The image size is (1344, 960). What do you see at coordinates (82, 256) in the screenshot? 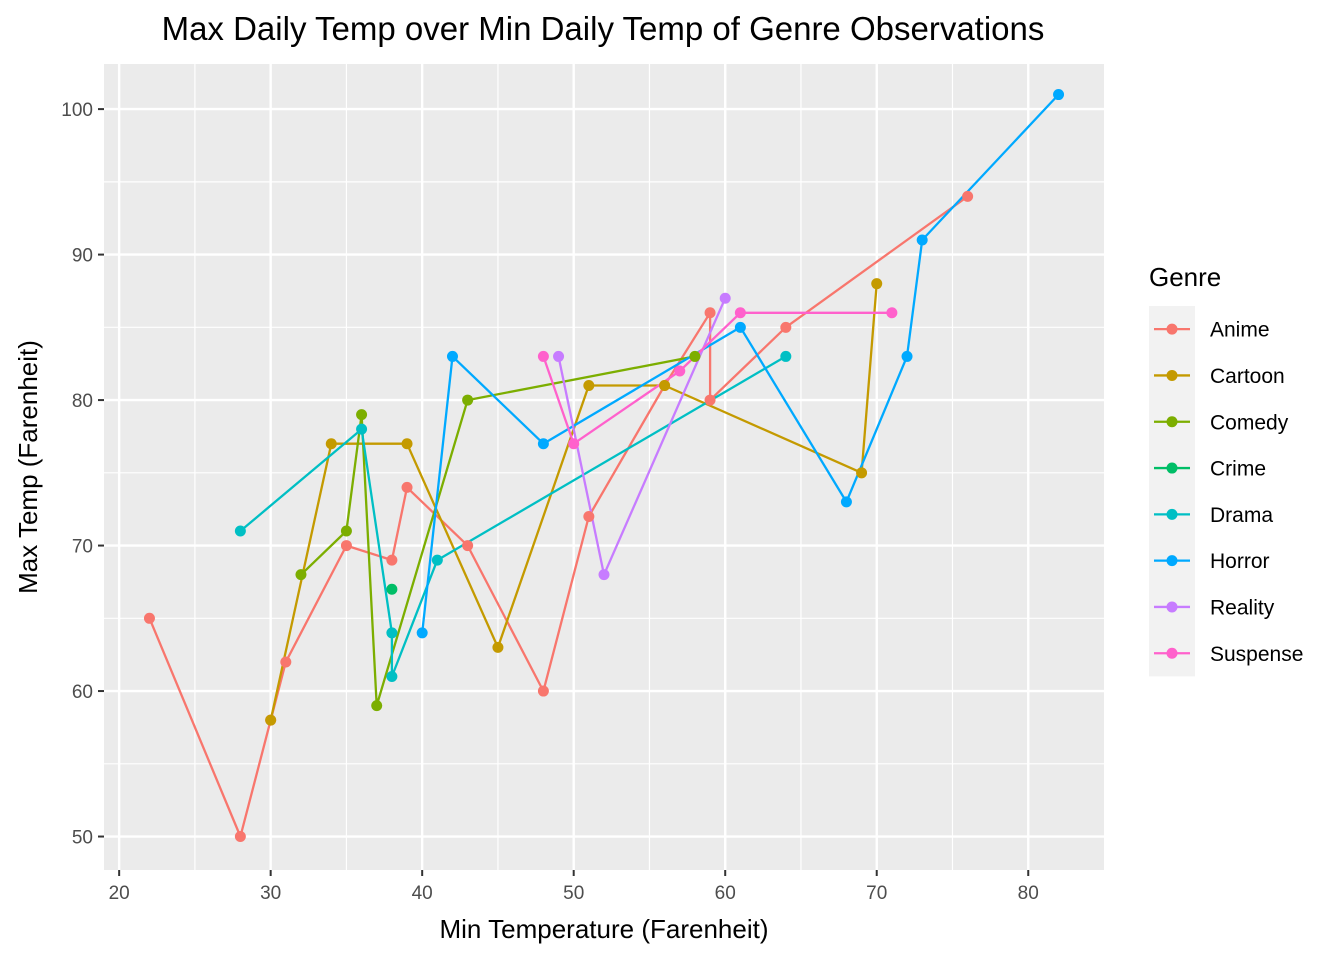
I see `y-tick-label: 90` at bounding box center [82, 256].